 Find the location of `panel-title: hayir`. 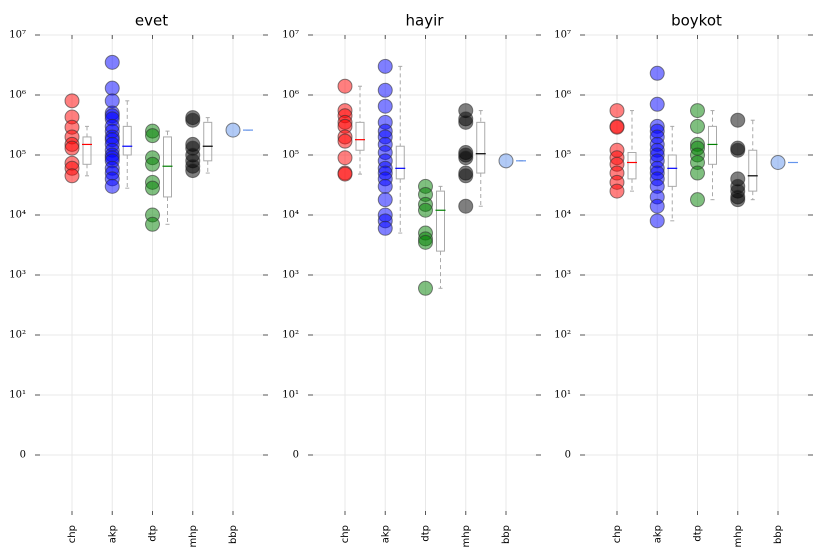

panel-title: hayir is located at coordinates (425, 21).